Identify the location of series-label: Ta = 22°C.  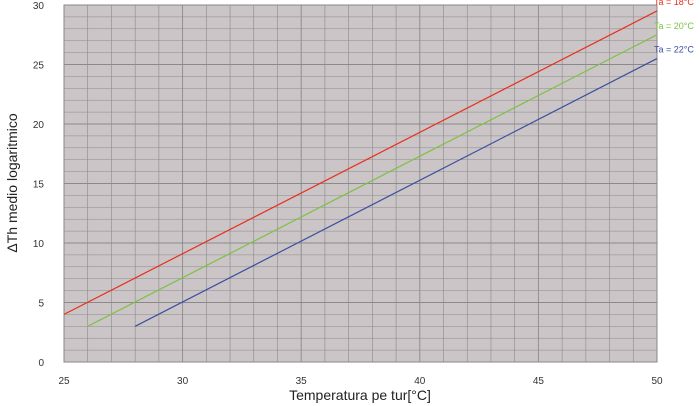
(674, 50).